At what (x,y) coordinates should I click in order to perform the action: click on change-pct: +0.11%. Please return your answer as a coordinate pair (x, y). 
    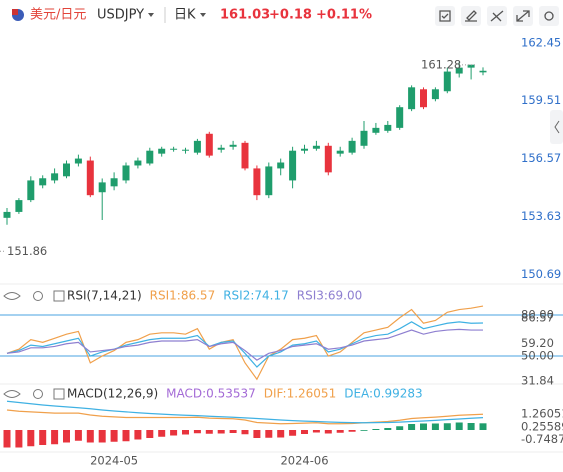
    Looking at the image, I should click on (344, 15).